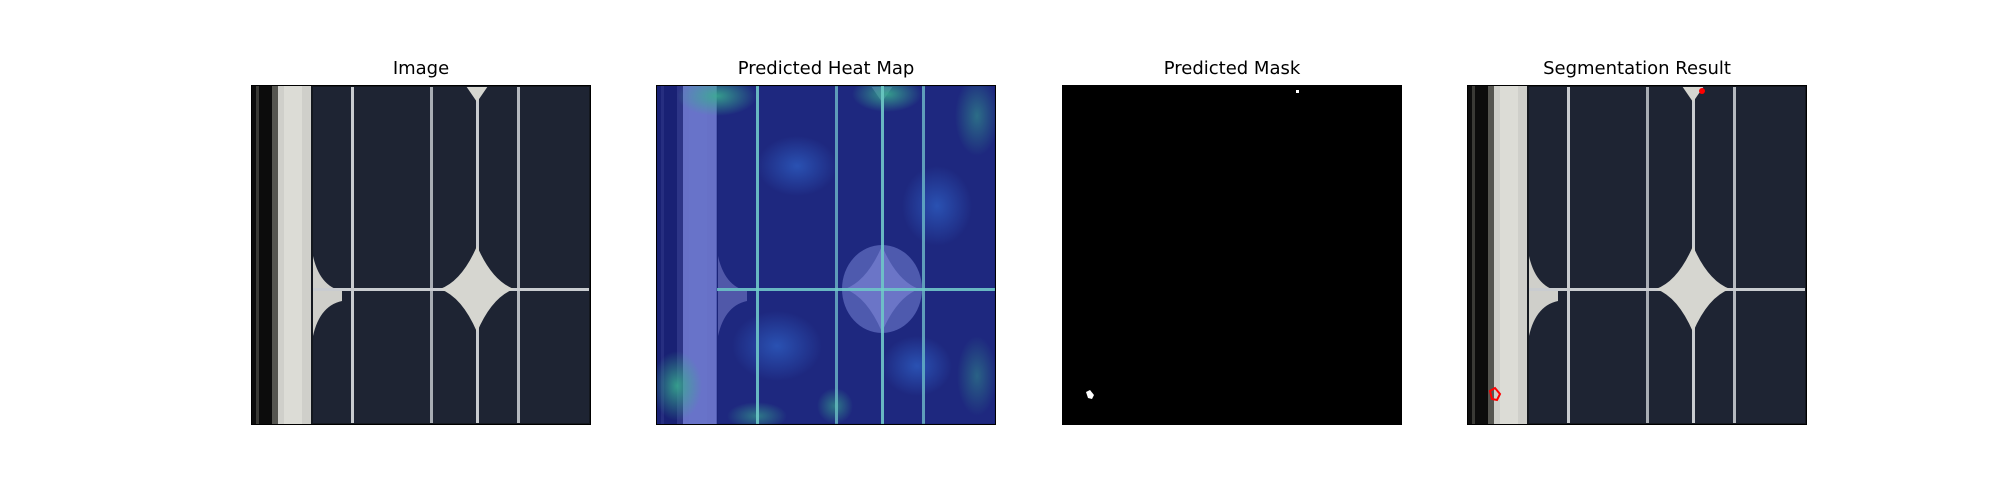 The height and width of the screenshot is (500, 2000). I want to click on heatmap-overlay-icon, so click(826, 255).